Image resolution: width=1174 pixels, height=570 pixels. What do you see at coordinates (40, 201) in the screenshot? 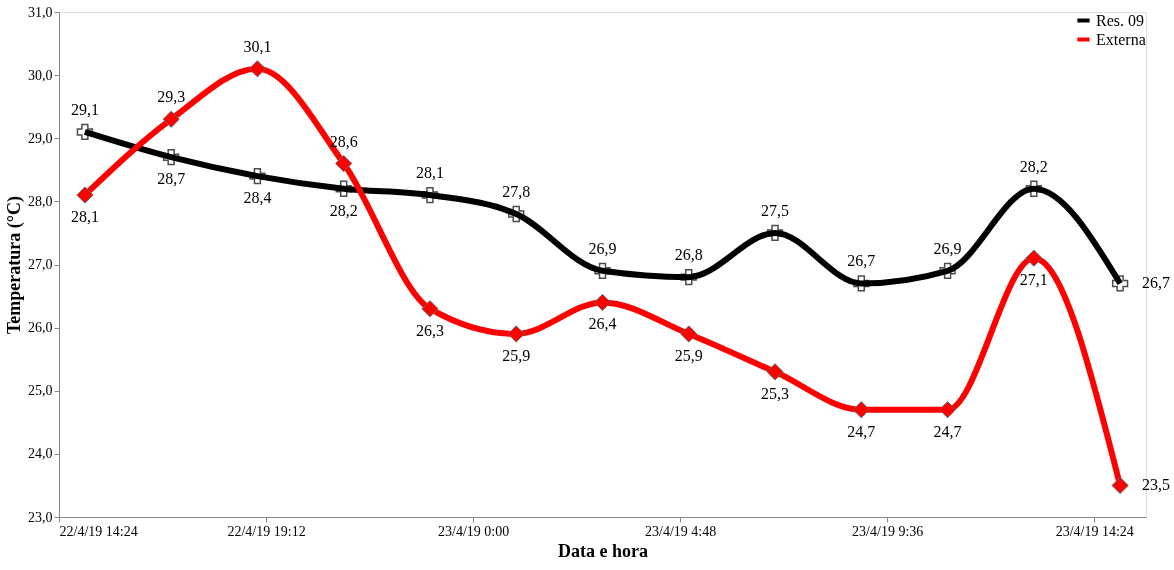
I see `y-tick-label: 28,0` at bounding box center [40, 201].